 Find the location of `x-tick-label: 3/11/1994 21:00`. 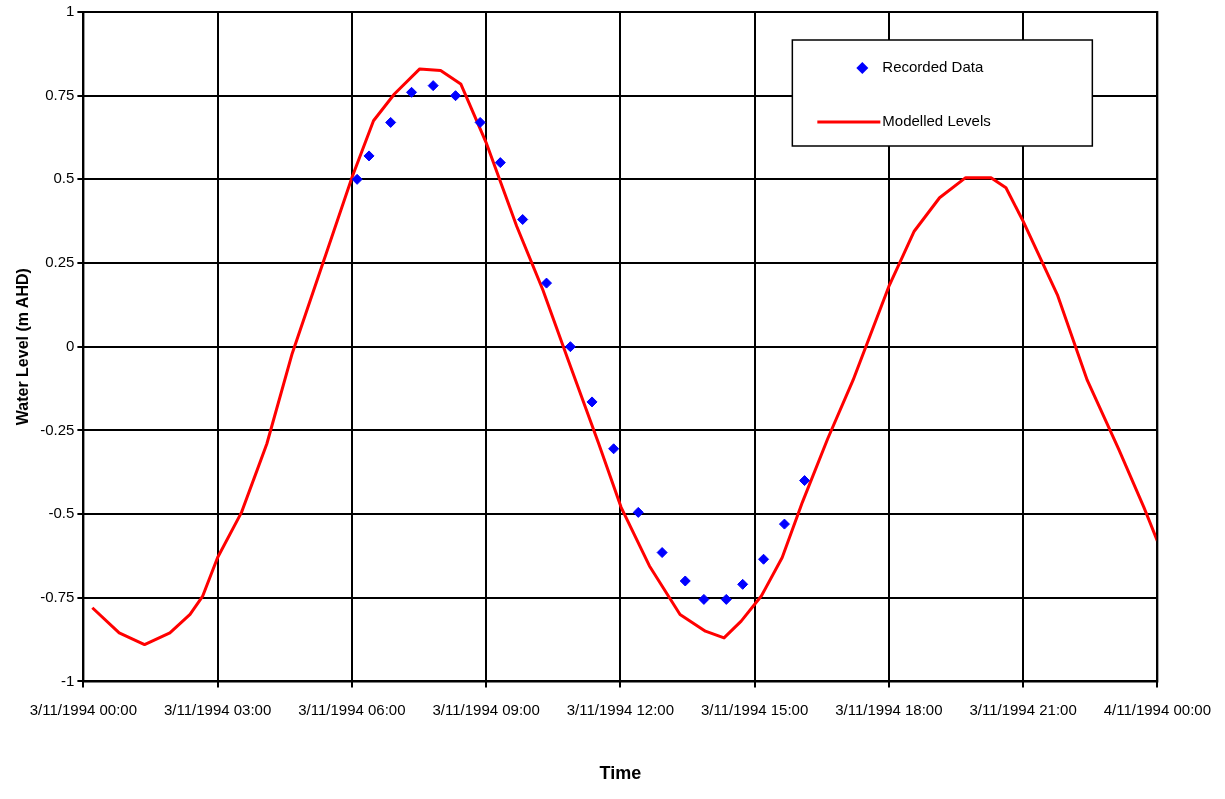

x-tick-label: 3/11/1994 21:00 is located at coordinates (1023, 709).